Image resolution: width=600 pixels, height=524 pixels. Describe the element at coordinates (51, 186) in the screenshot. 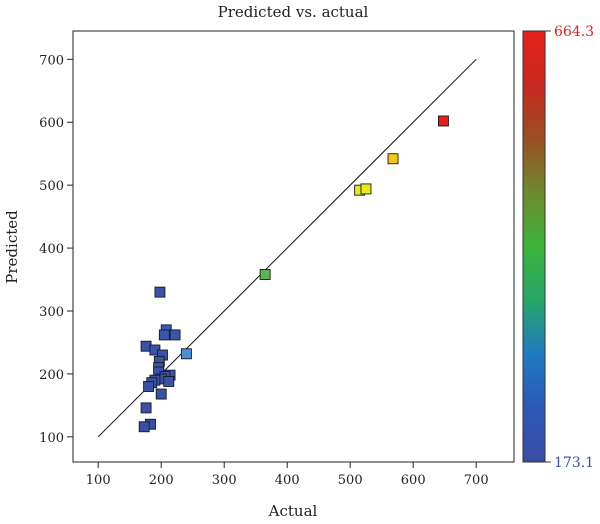

I see `y-tick-label: 500` at that location.